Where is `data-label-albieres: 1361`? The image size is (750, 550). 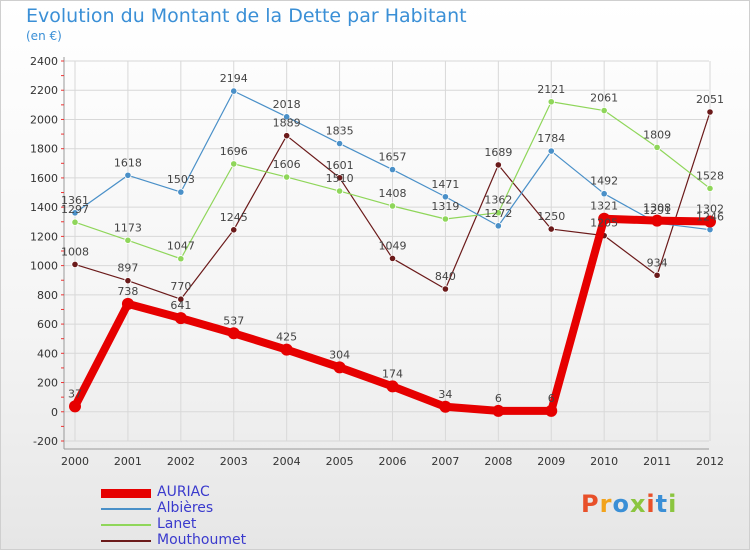 data-label-albieres: 1361 is located at coordinates (75, 200).